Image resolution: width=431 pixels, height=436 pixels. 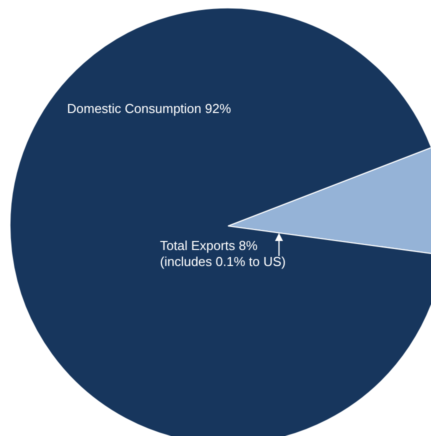 I want to click on text: (includes 0.1% to US), so click(x=223, y=261).